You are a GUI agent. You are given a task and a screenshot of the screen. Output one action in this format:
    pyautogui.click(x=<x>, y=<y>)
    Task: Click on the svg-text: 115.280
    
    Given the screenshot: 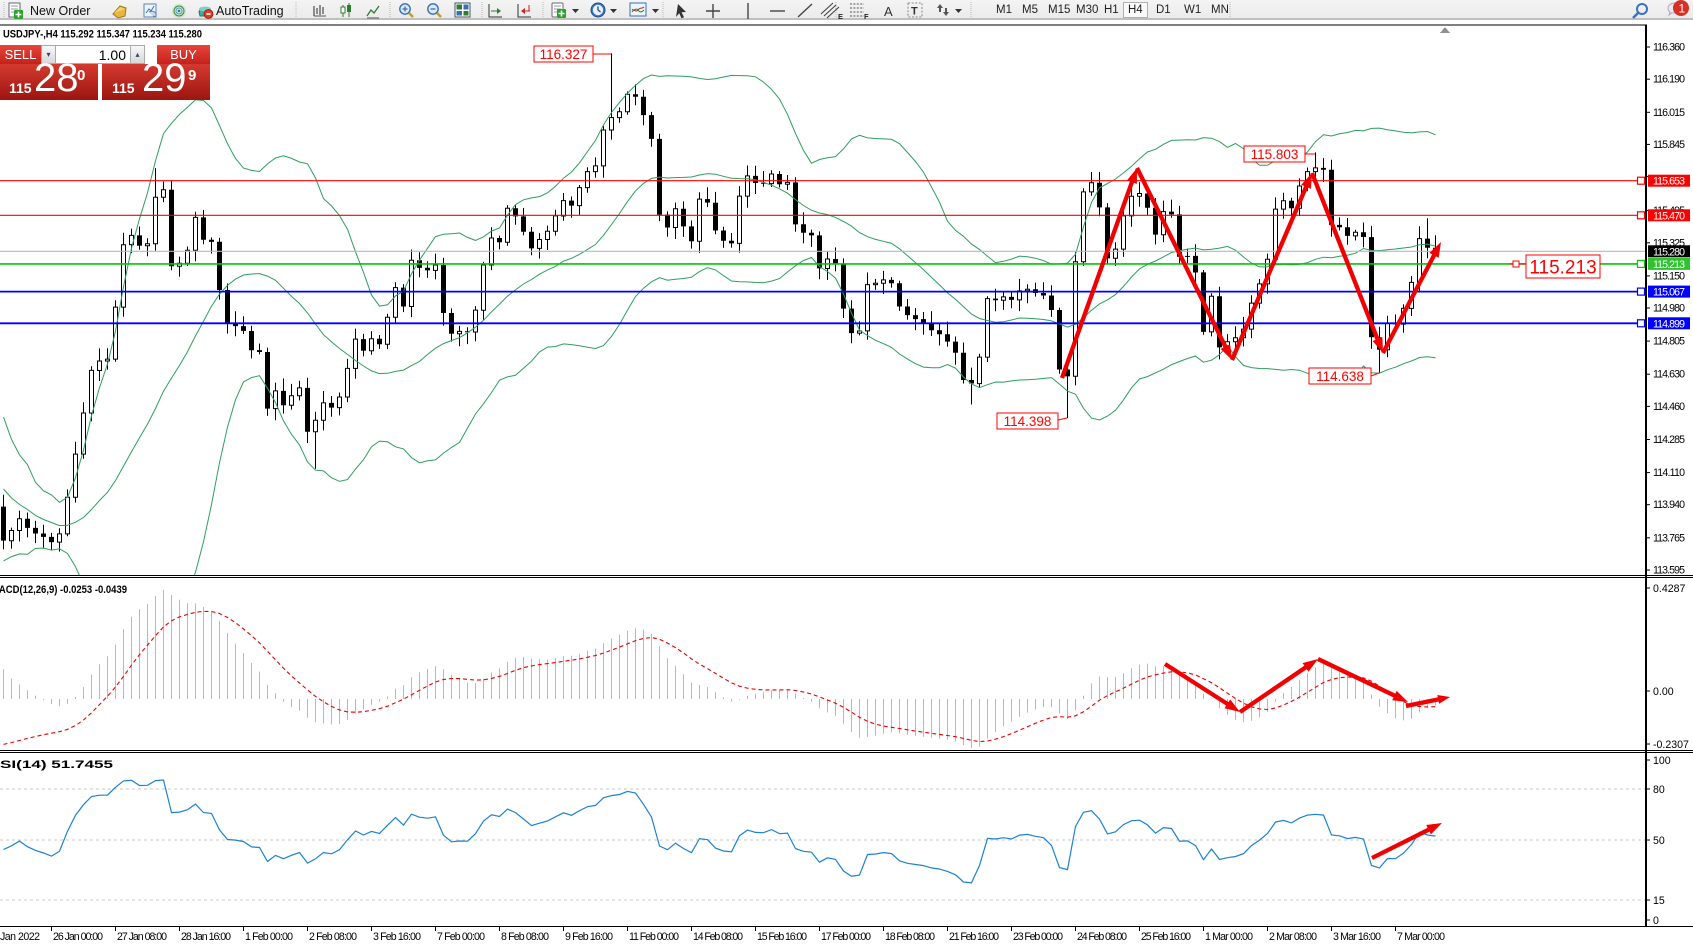 What is the action you would take?
    pyautogui.click(x=1669, y=252)
    